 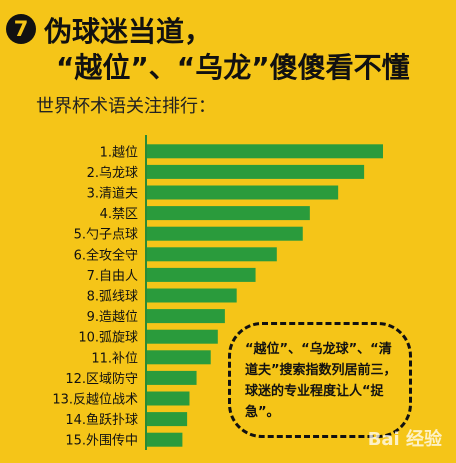 What do you see at coordinates (320, 380) in the screenshot?
I see `annotation-box: “越位”、“乌龙球”、“清道夫”搜索指数列居前三，球迷的专业程度让人“捉急”。` at bounding box center [320, 380].